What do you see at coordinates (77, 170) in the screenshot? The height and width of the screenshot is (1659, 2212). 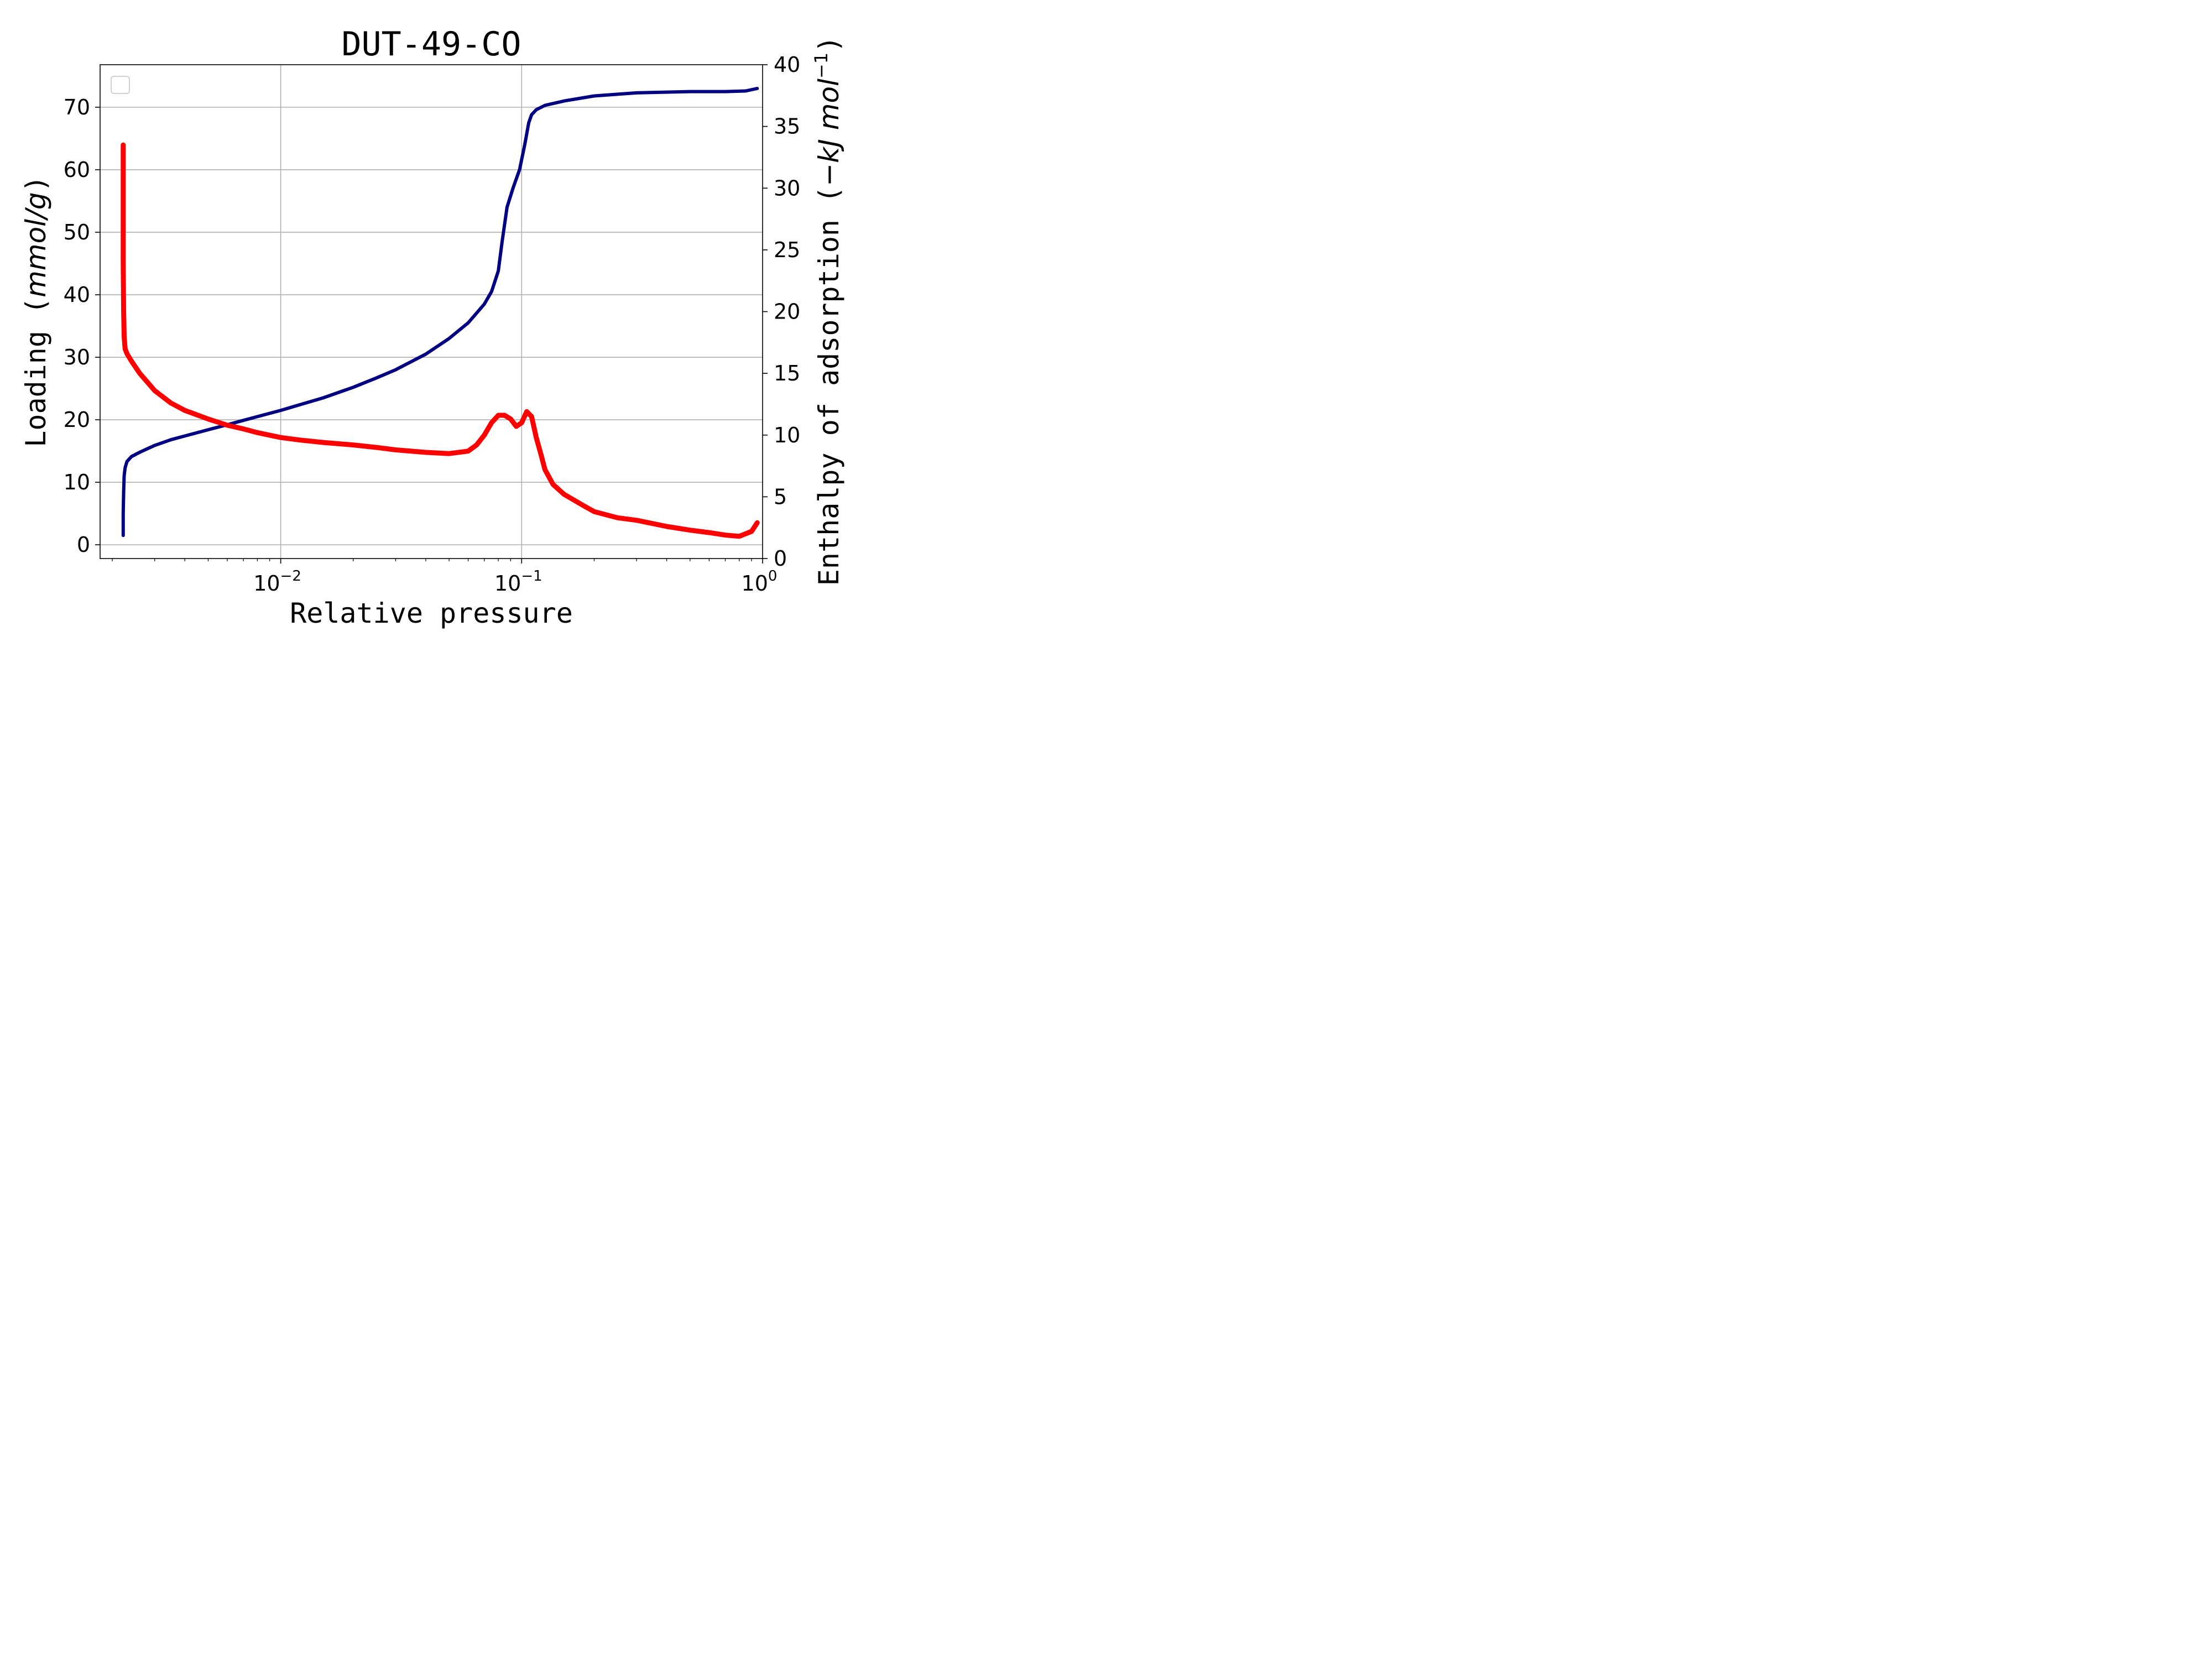 I see `y-tick-label: 60` at bounding box center [77, 170].